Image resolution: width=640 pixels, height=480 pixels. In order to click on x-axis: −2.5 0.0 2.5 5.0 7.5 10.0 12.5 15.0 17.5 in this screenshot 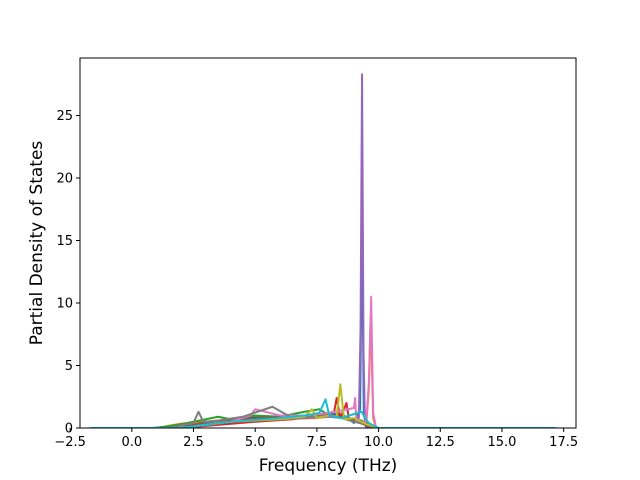, I will do `click(316, 439)`.